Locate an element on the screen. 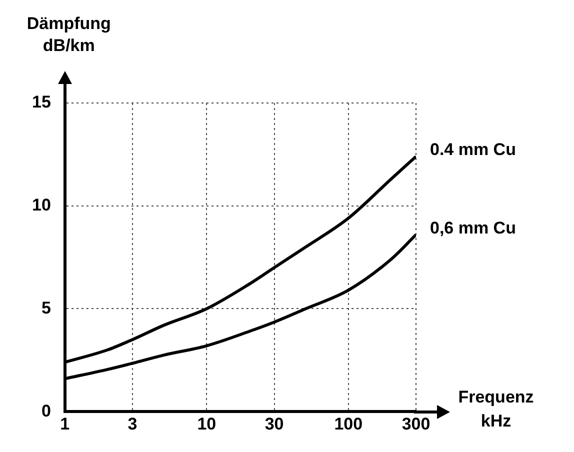  y-tick-label: 0 is located at coordinates (46, 410).